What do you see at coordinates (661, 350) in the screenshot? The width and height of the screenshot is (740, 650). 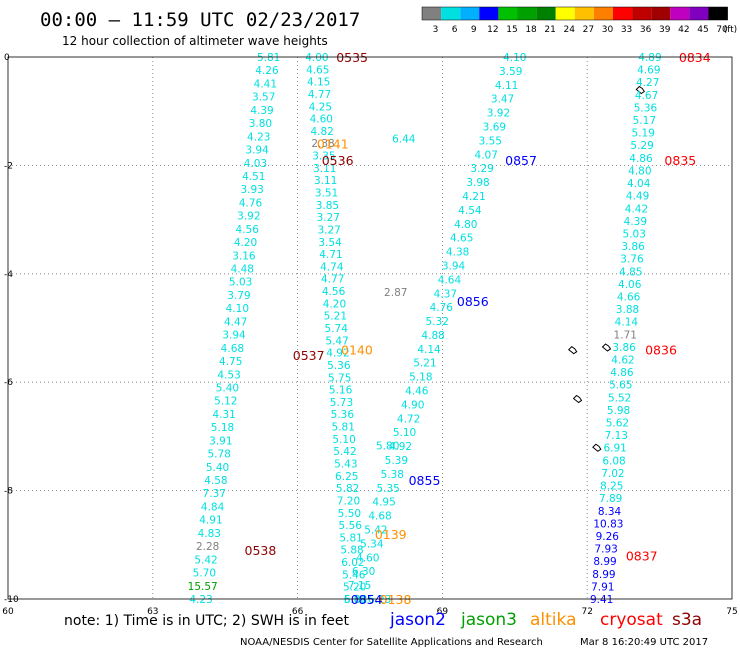 I see `pass-time-label: 0836` at bounding box center [661, 350].